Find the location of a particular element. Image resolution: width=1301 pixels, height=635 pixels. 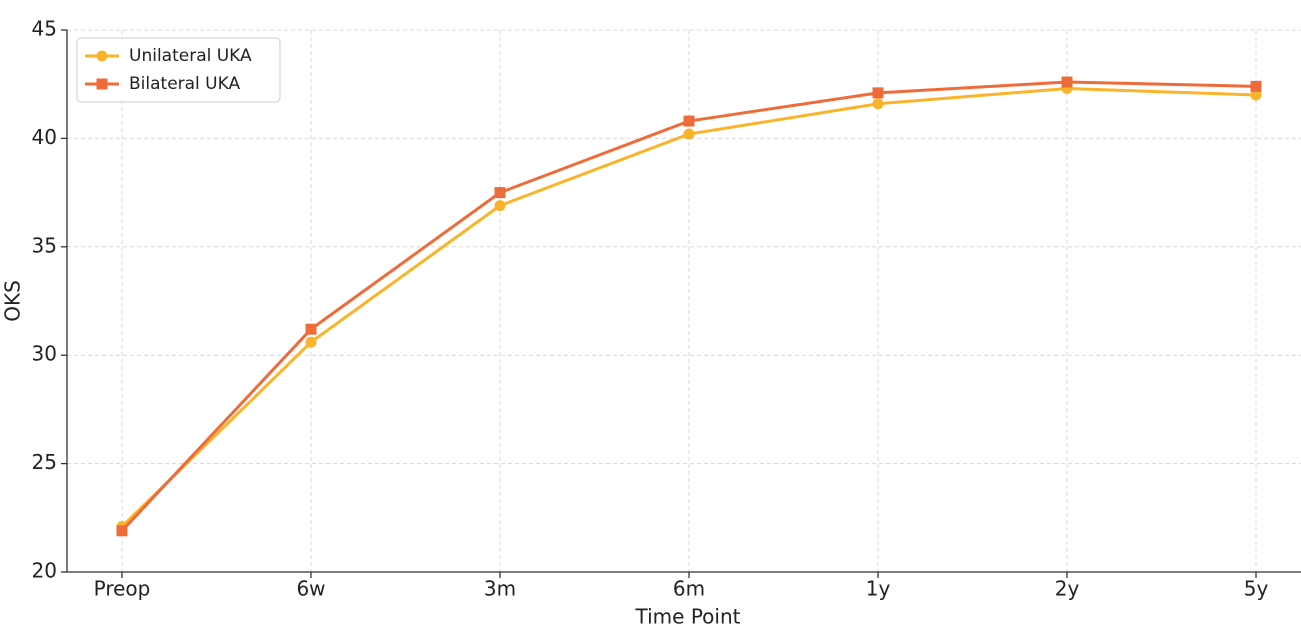

x-tick-label: 1y is located at coordinates (878, 589).